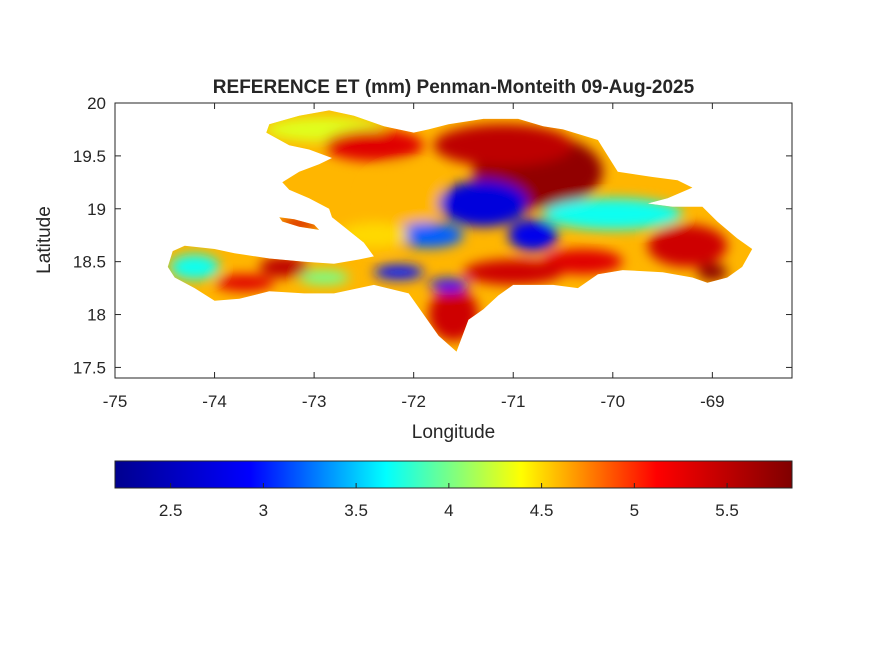 The width and height of the screenshot is (875, 656). I want to click on y-axis-label: Latitude, so click(44, 240).